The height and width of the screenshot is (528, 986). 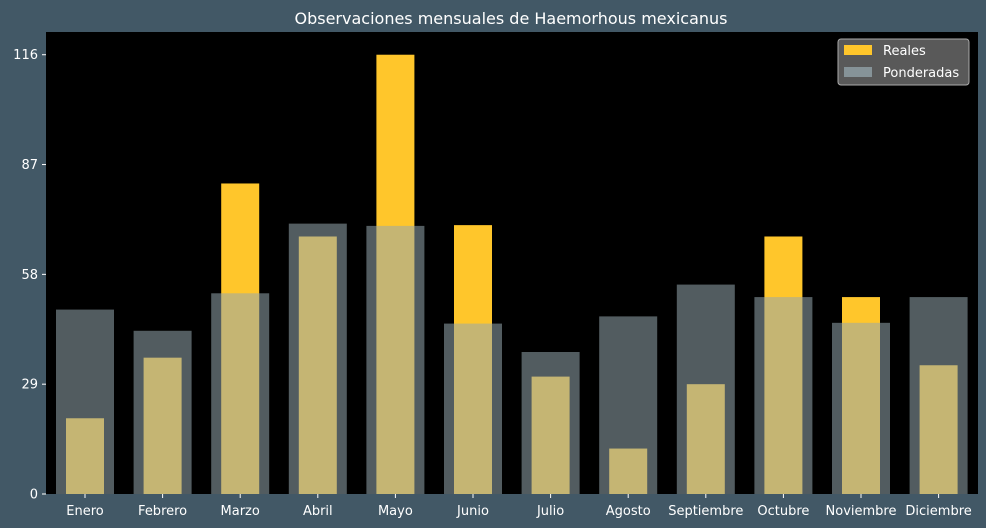 What do you see at coordinates (628, 511) in the screenshot?
I see `x-tick-label-agosto: Agosto` at bounding box center [628, 511].